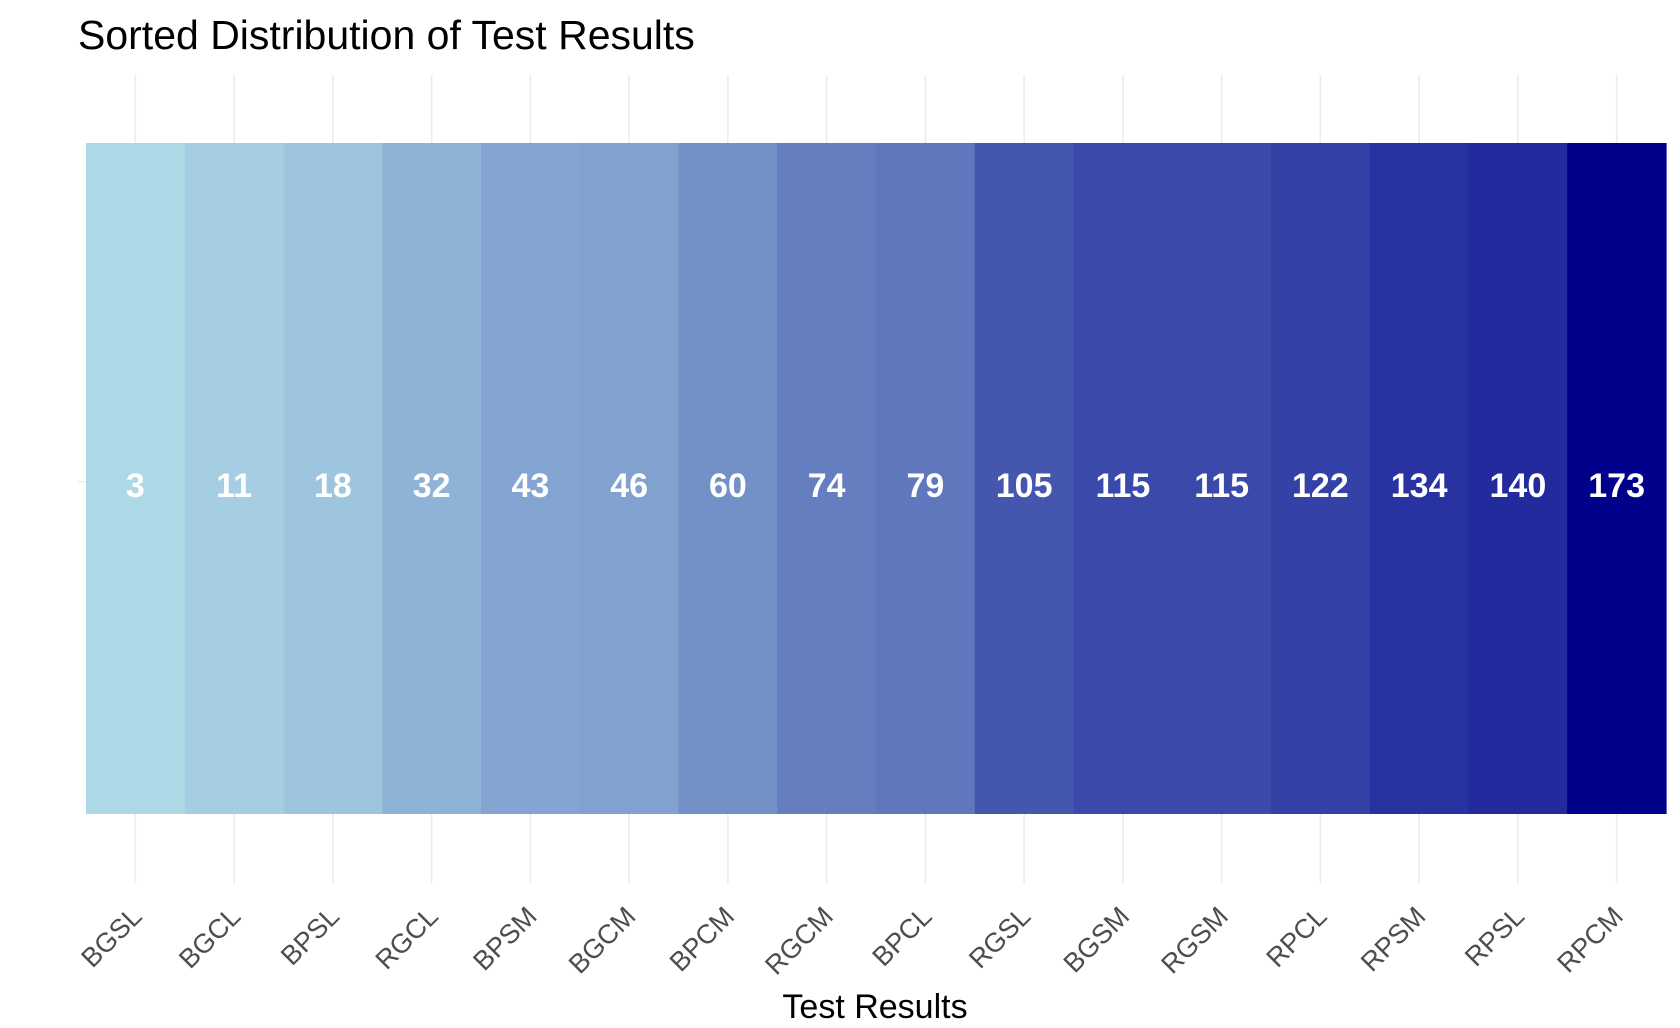 The height and width of the screenshot is (1028, 1680). Describe the element at coordinates (1221, 486) in the screenshot. I see `data-label-rgsm: 115` at that location.